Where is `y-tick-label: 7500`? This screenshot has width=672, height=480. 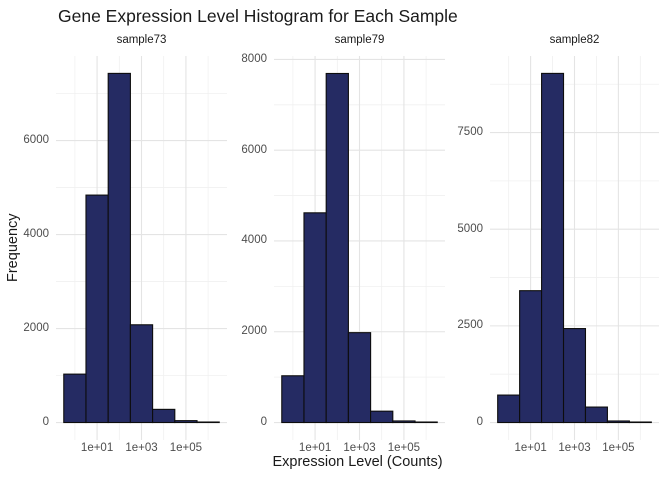
y-tick-label: 7500 is located at coordinates (470, 132).